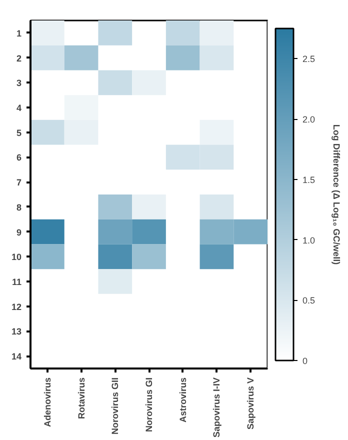 Image resolution: width=348 pixels, height=440 pixels. What do you see at coordinates (309, 179) in the screenshot?
I see `color-bar-label: 1.5` at bounding box center [309, 179].